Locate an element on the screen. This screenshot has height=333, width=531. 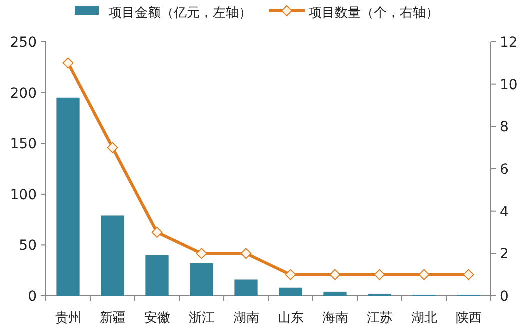
y-tick-label: 250 is located at coordinates (23, 43).